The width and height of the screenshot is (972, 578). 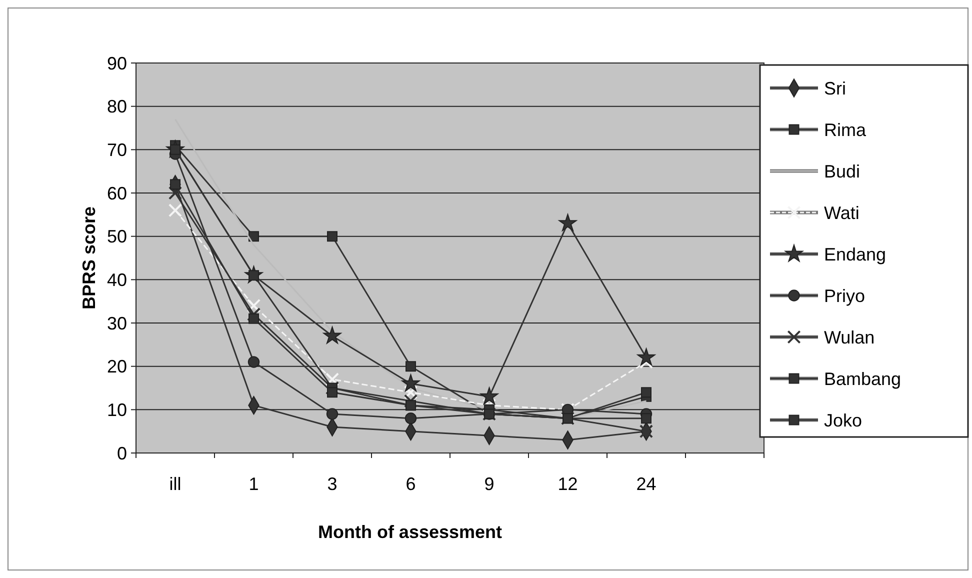 I want to click on legend-label: Sri, so click(x=835, y=88).